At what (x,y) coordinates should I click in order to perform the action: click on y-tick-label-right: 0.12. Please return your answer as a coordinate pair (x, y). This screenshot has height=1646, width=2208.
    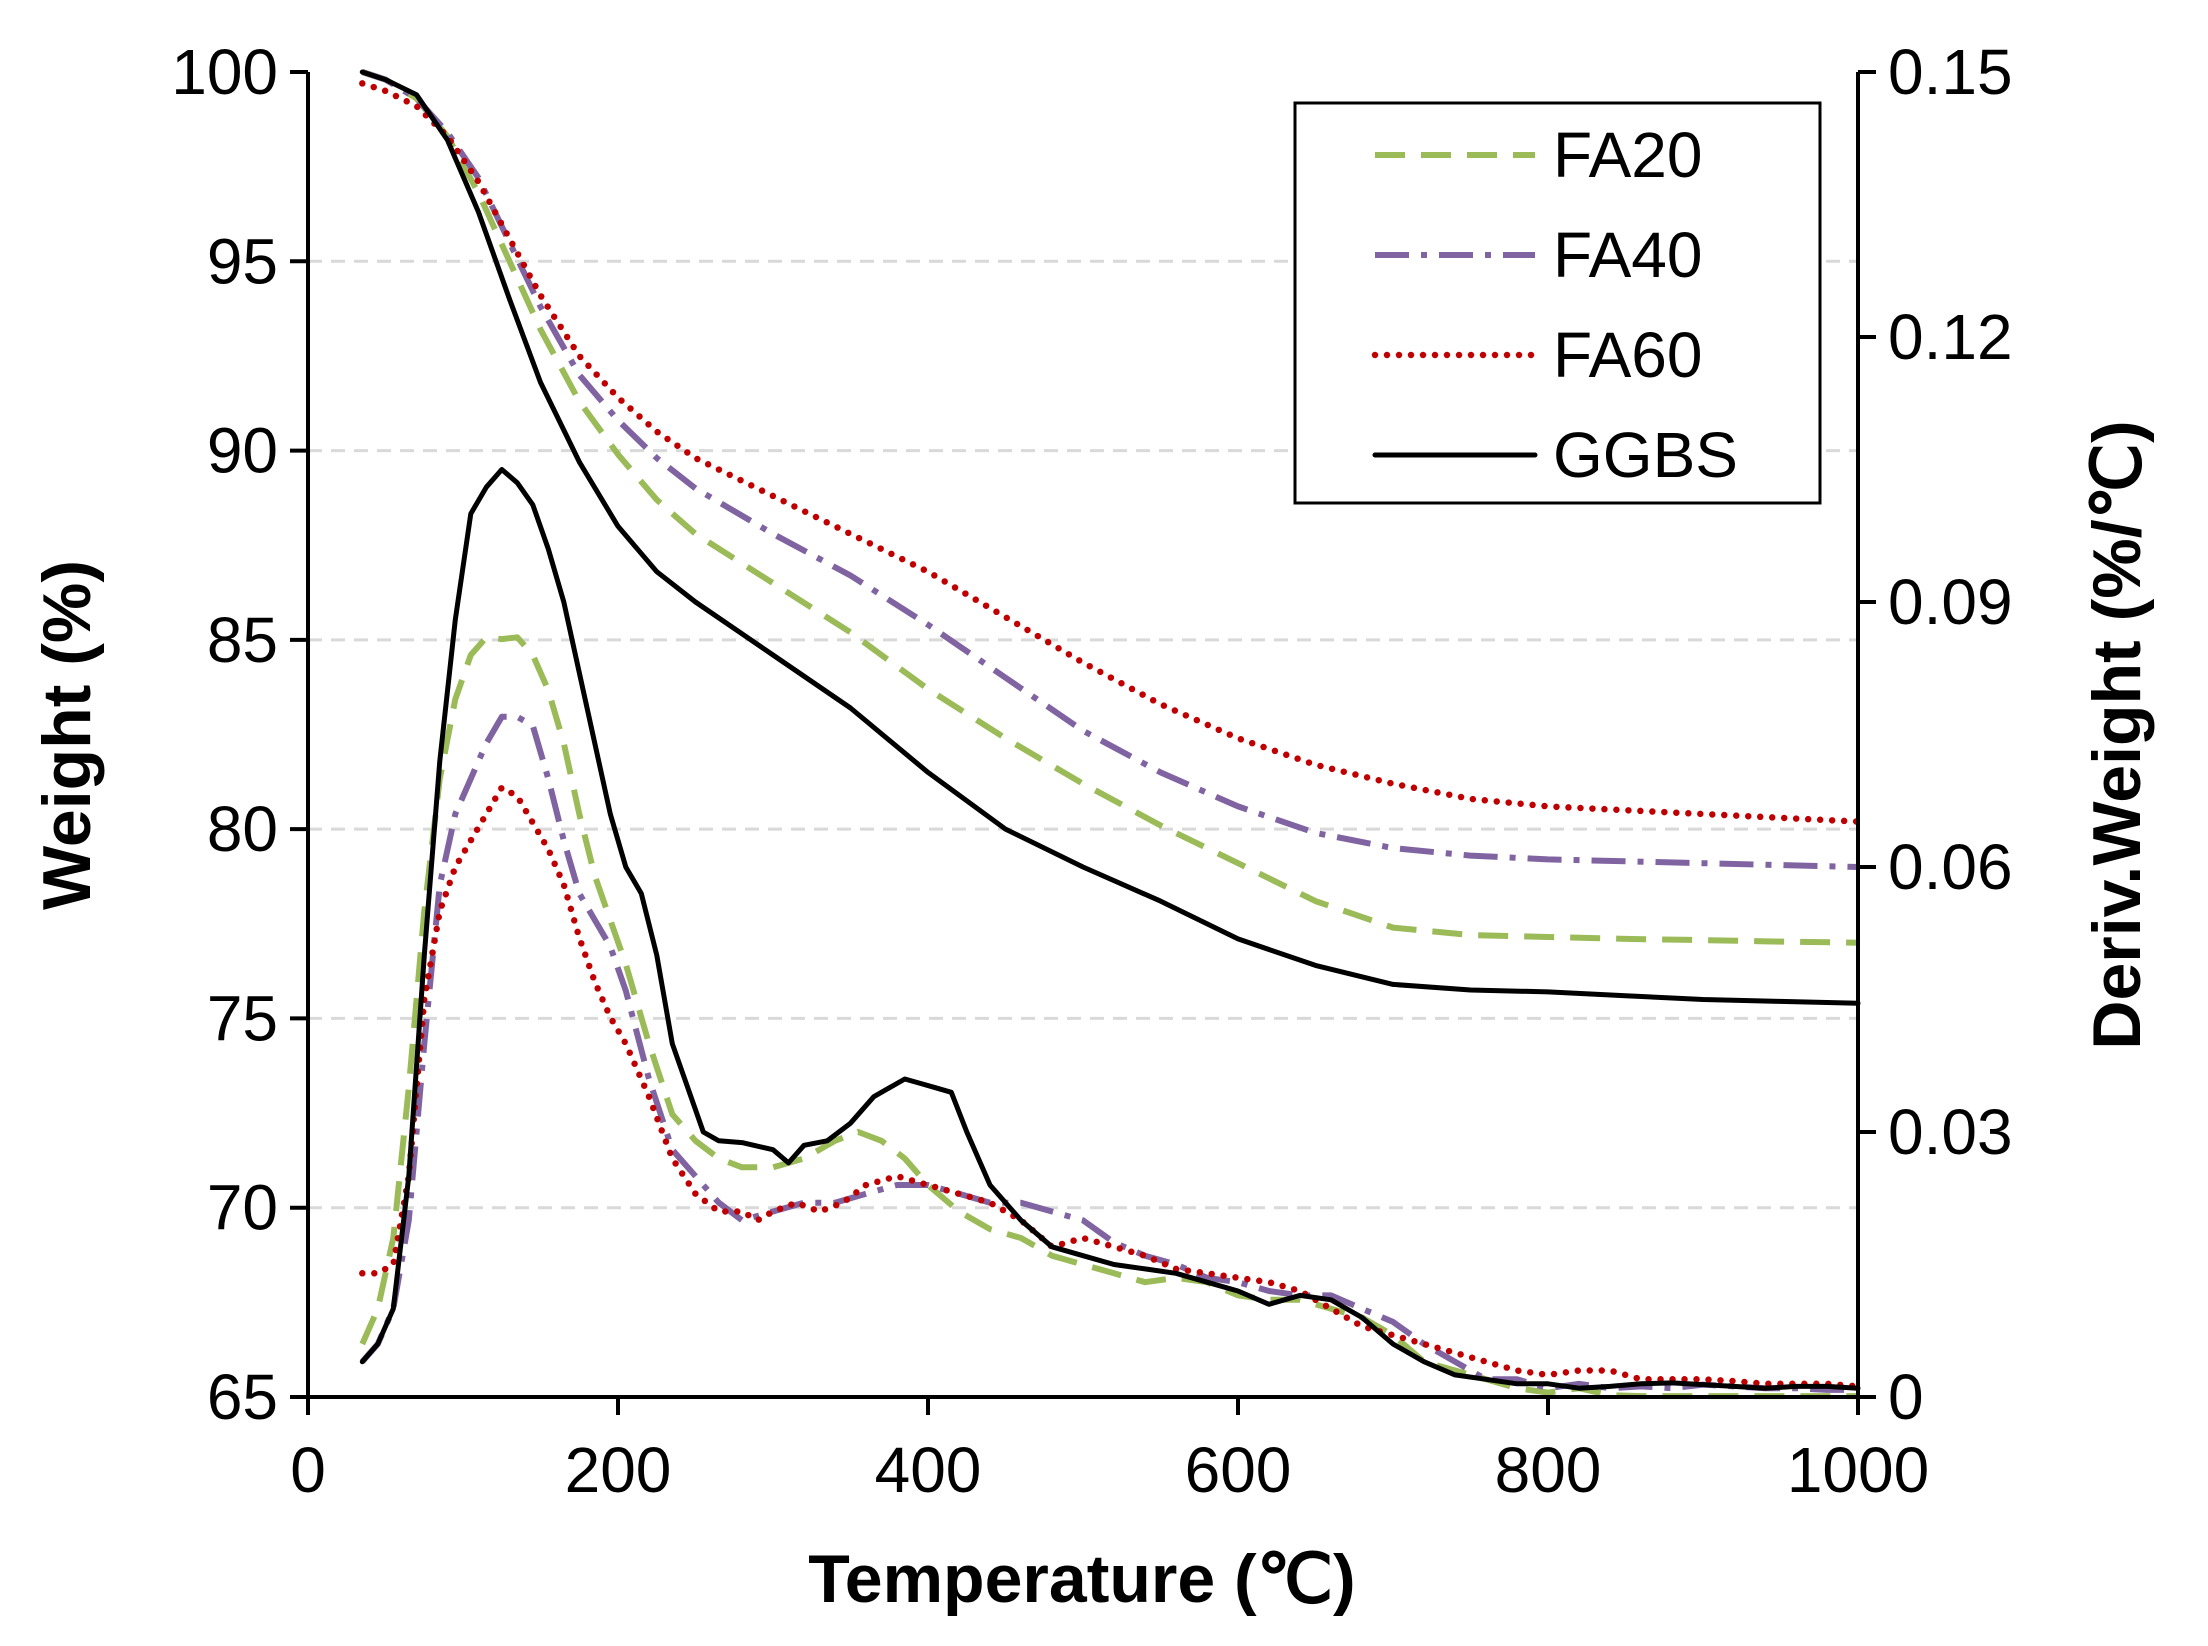
    Looking at the image, I should click on (1950, 337).